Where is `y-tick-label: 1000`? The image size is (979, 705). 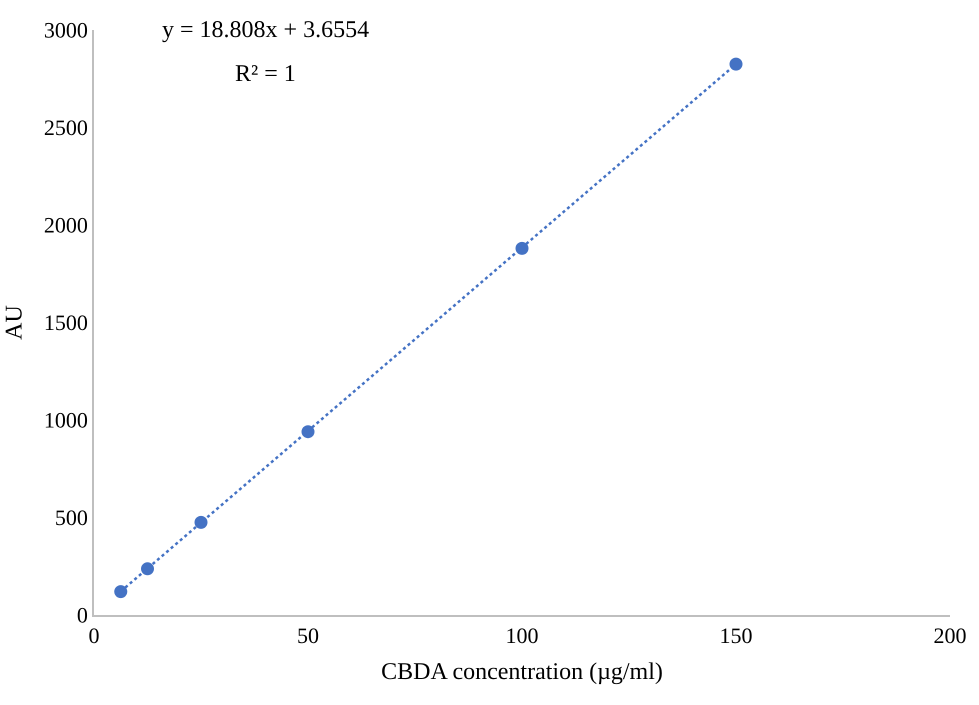
y-tick-label: 1000 is located at coordinates (66, 420).